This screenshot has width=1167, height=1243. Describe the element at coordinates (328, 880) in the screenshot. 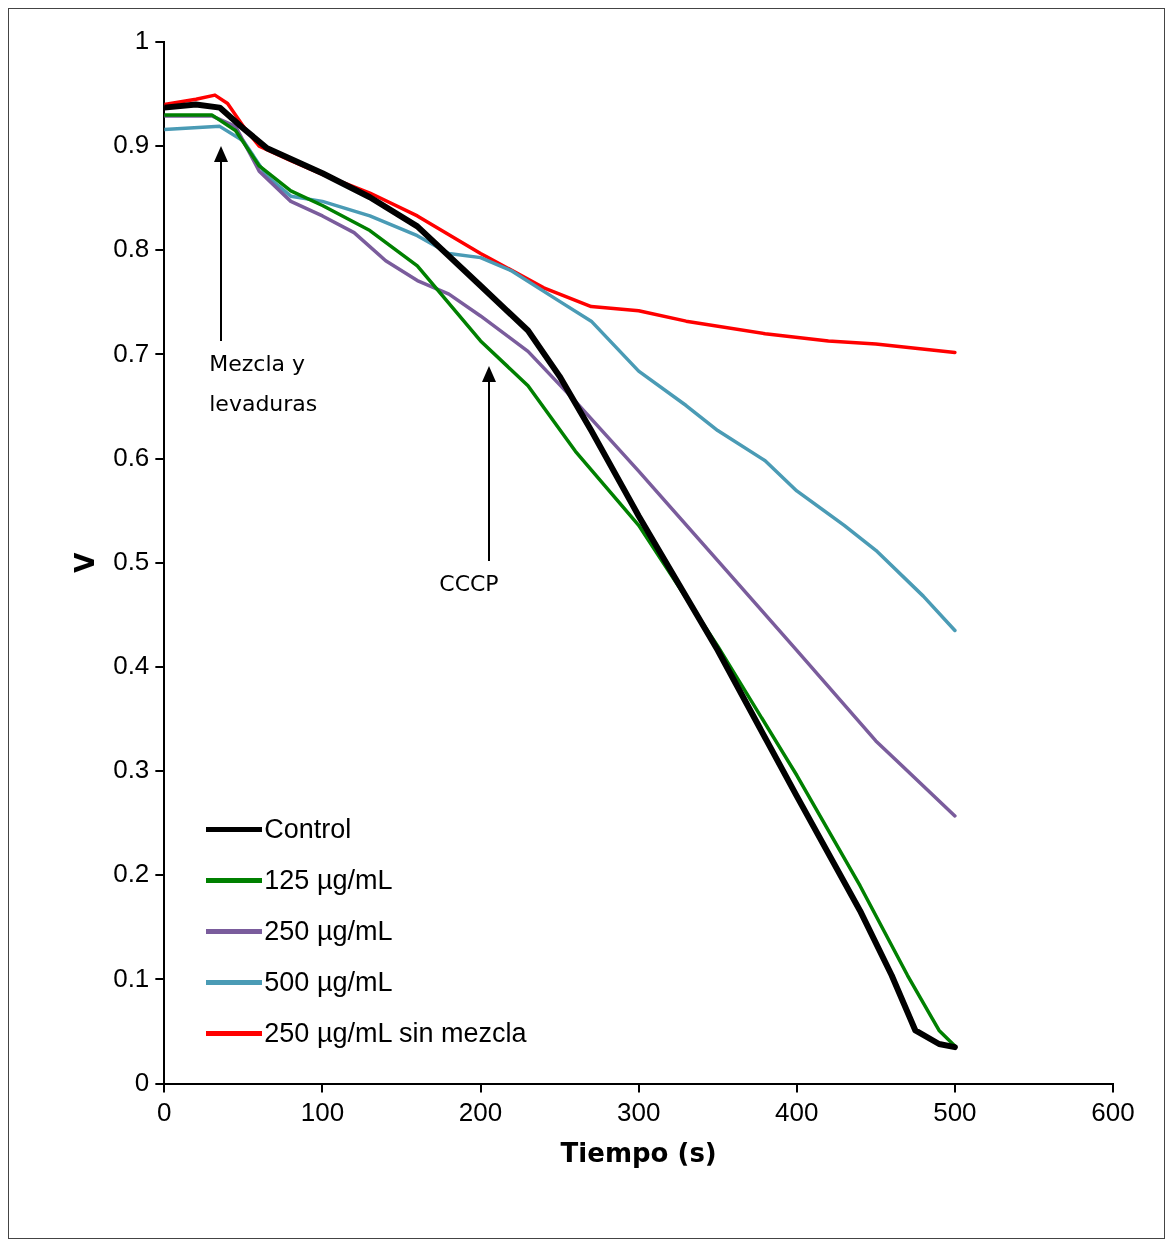

I see `legend-label: 125 µg/mL` at that location.